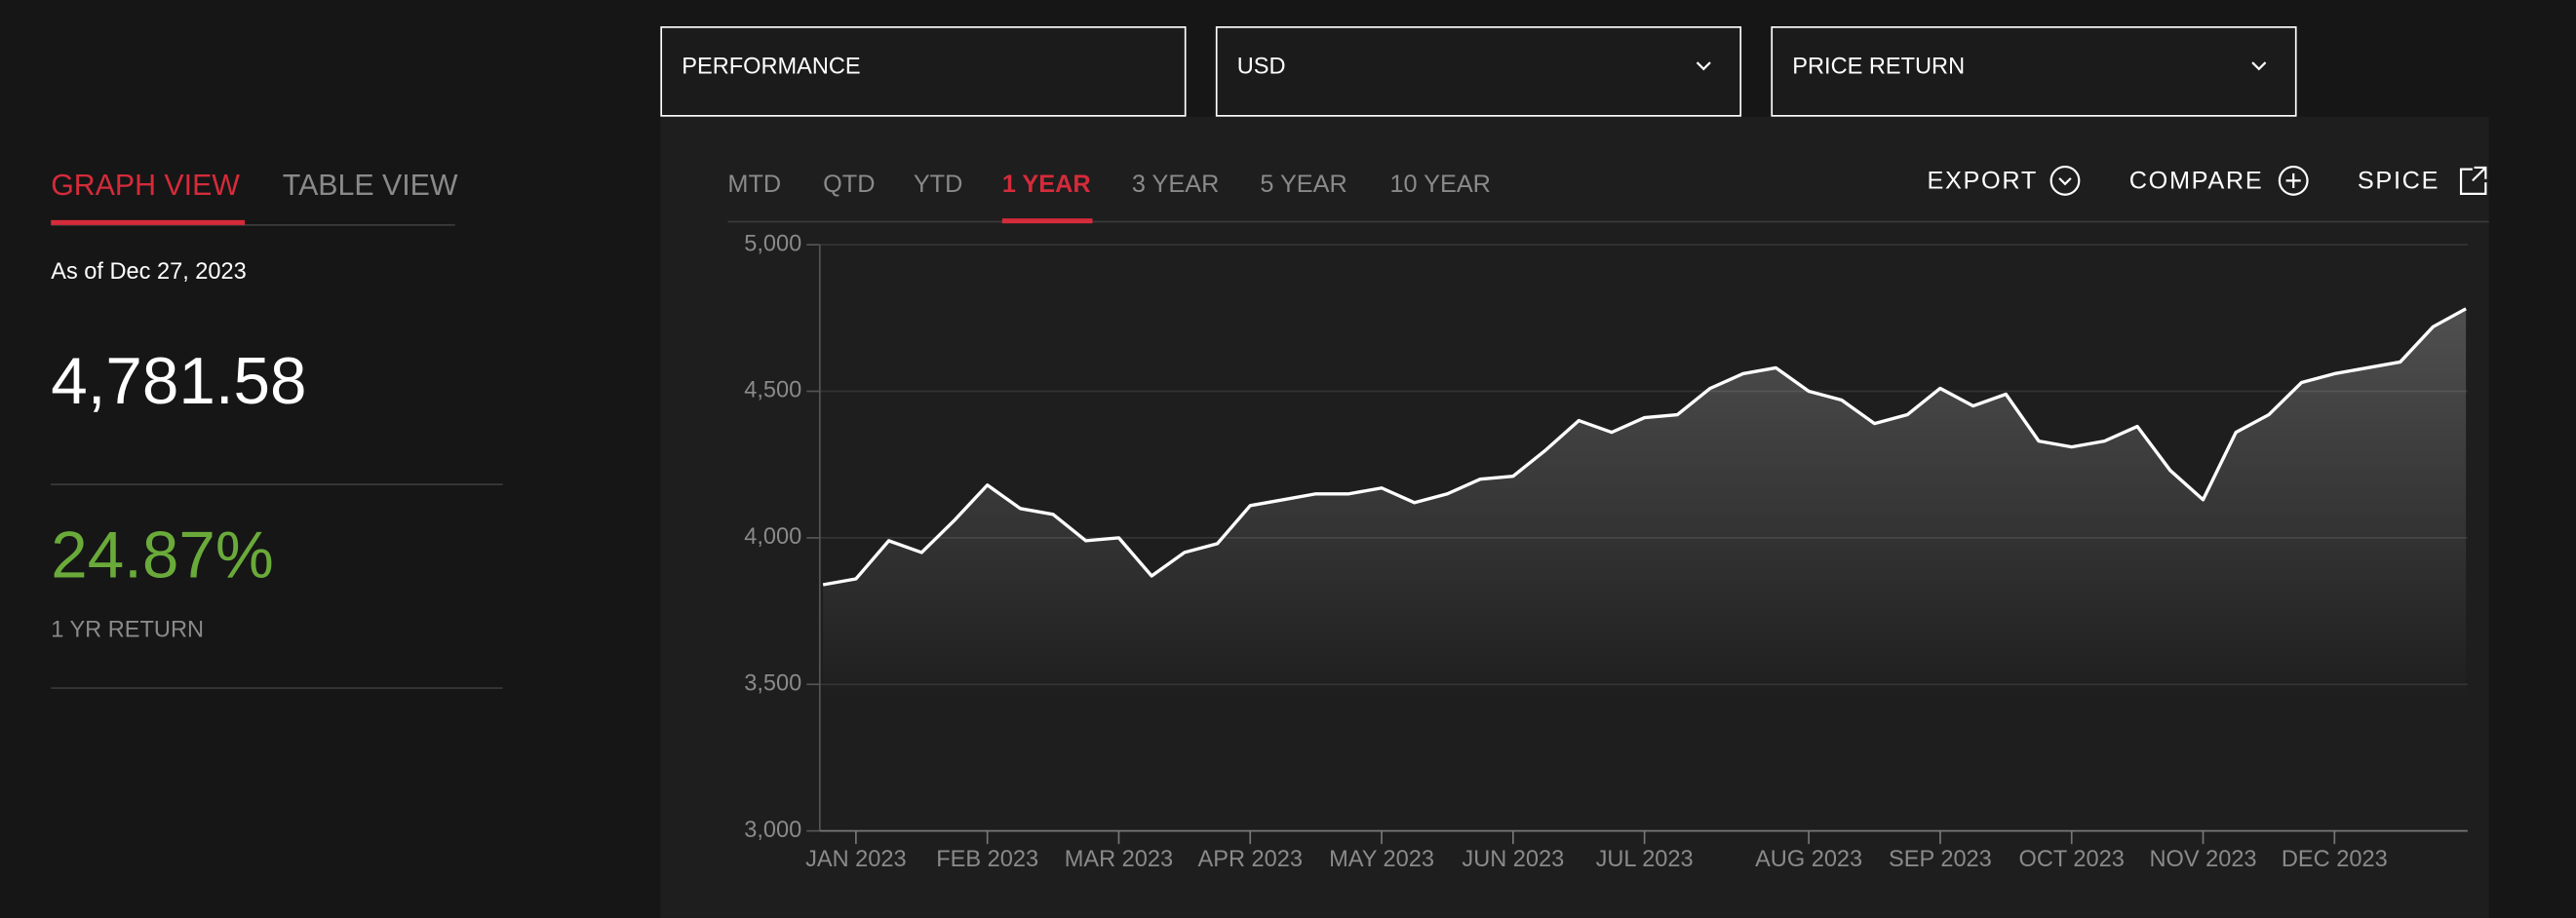 This screenshot has width=2576, height=918. Describe the element at coordinates (1175, 184) in the screenshot. I see `period-tab: 3 YEAR` at that location.